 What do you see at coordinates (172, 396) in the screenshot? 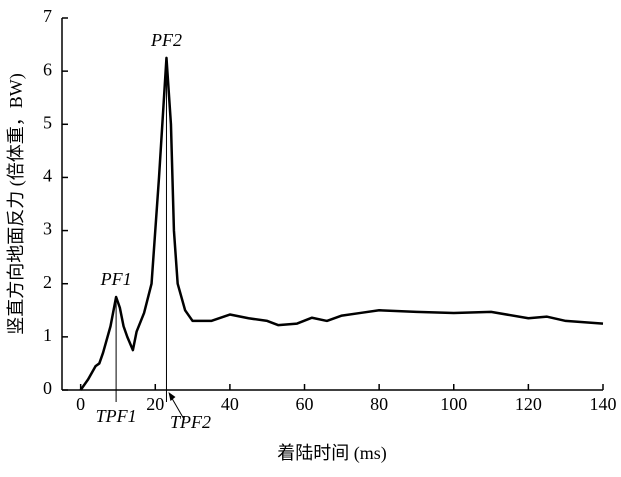
I see `arrow-head` at bounding box center [172, 396].